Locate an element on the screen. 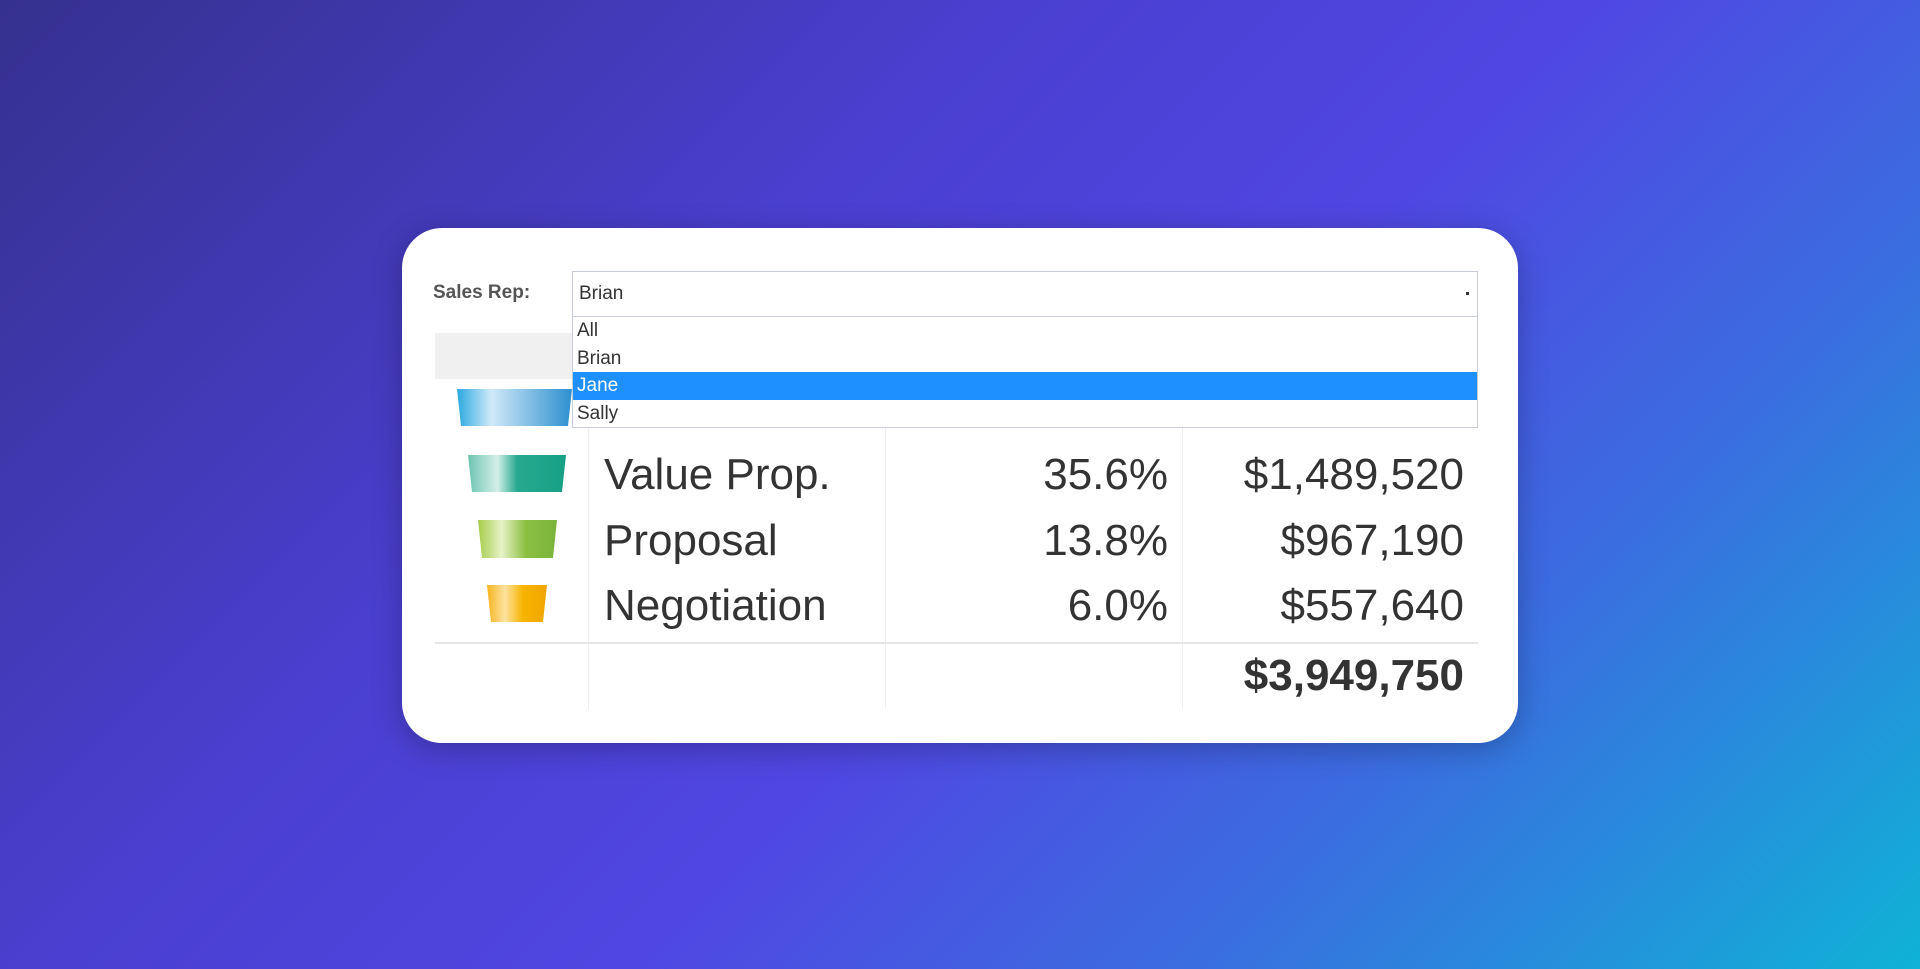 The image size is (1920, 969). dropdown-option: All is located at coordinates (588, 330).